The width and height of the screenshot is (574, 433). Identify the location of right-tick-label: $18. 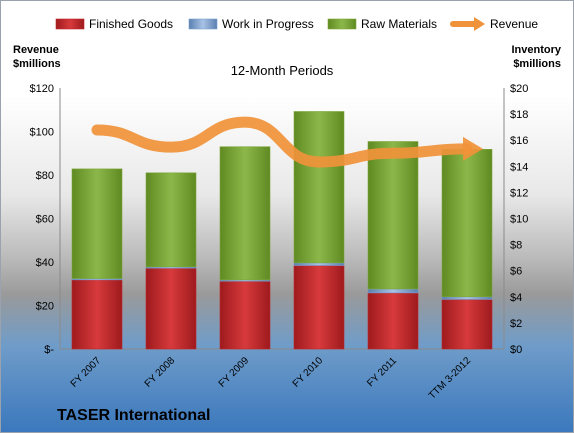
(519, 115).